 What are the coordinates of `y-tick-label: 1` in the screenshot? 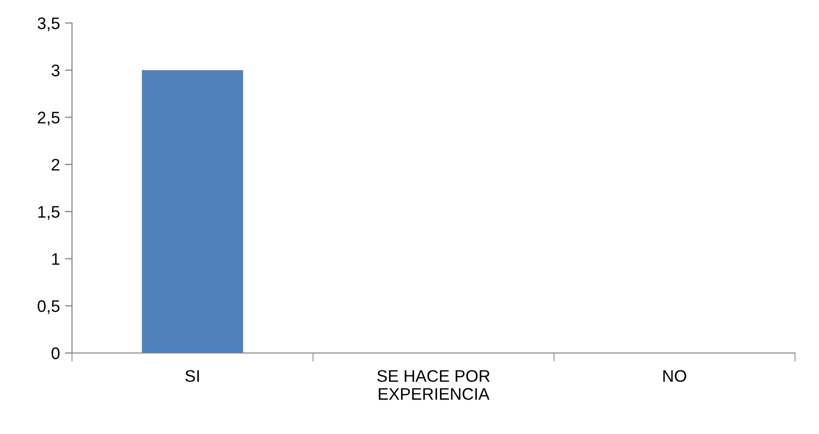 It's located at (56, 259).